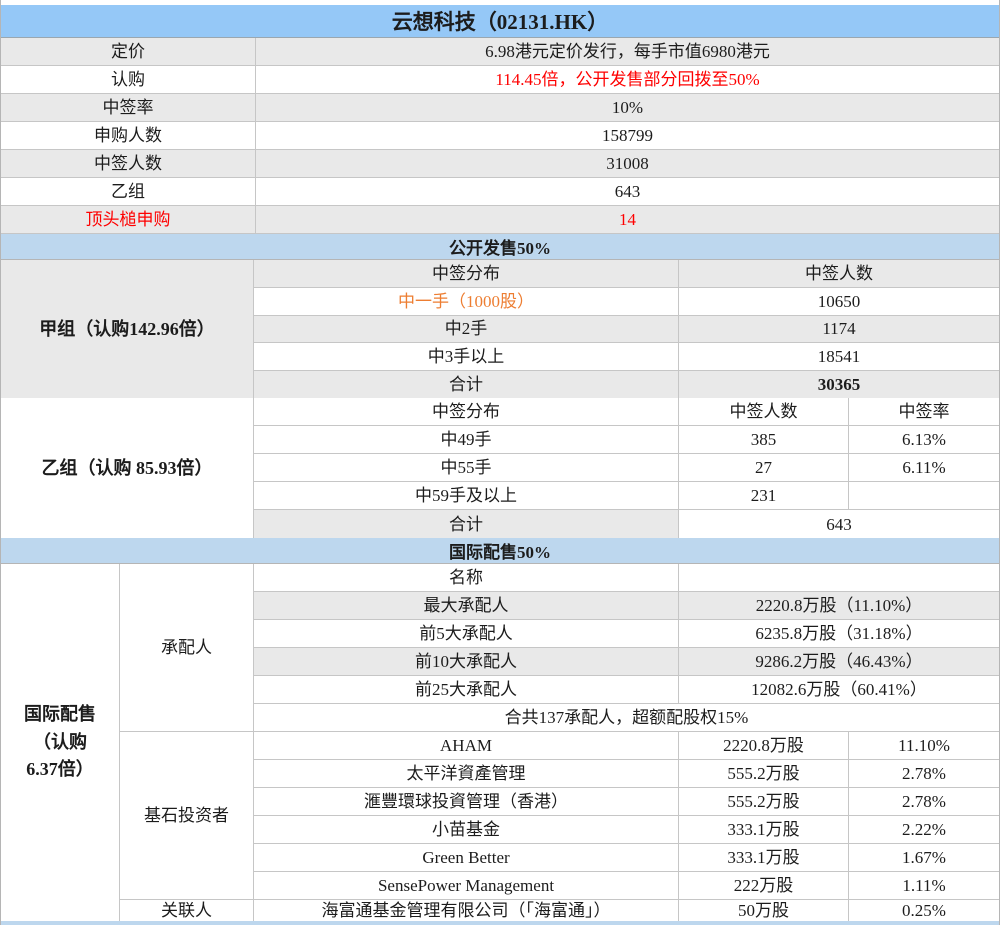  Describe the element at coordinates (627, 107) in the screenshot. I see `row-value: 10%` at that location.